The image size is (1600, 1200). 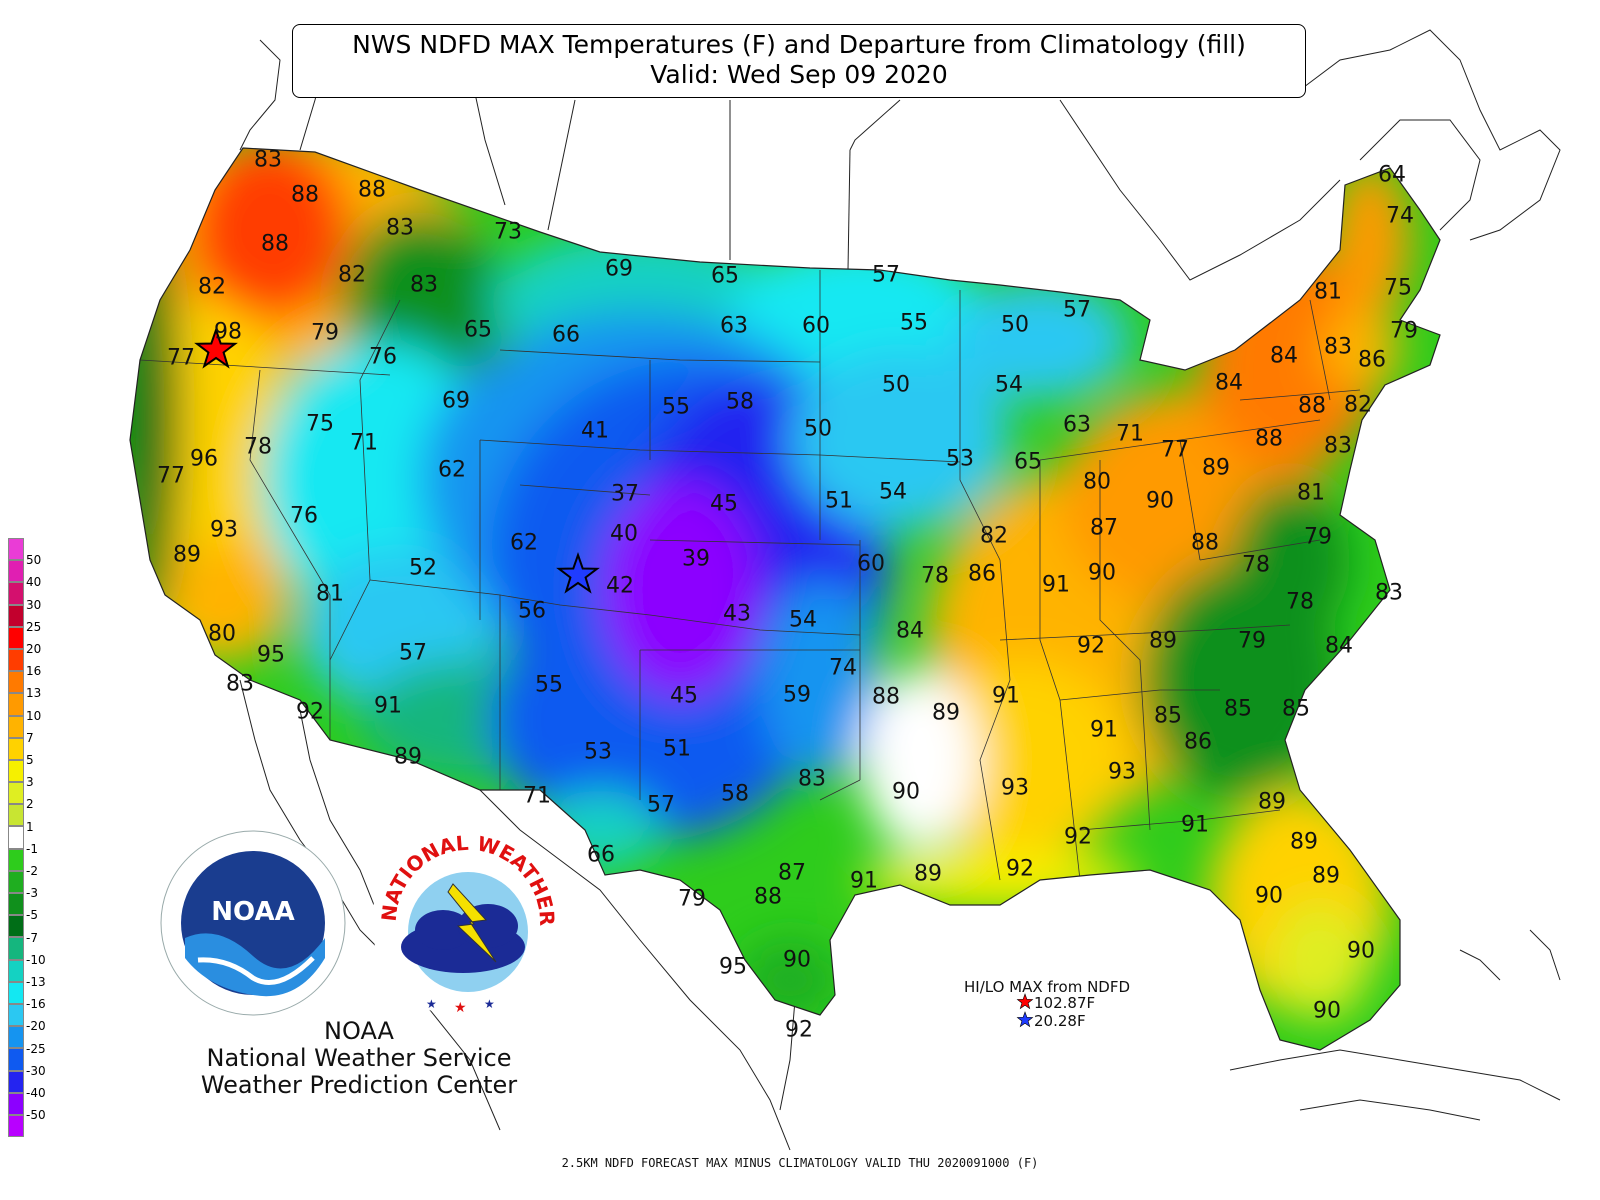 What do you see at coordinates (452, 470) in the screenshot?
I see `temperature-label: 62` at bounding box center [452, 470].